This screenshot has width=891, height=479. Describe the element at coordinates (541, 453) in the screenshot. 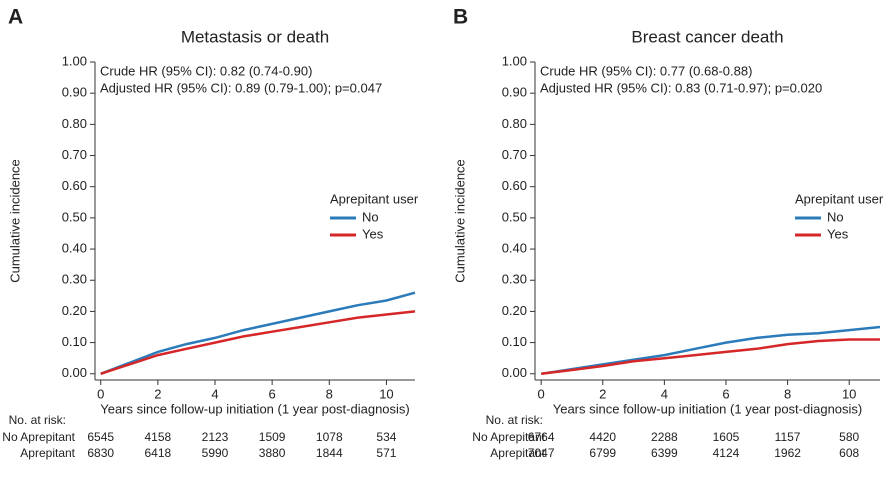

I see `risk-count: 7047` at that location.